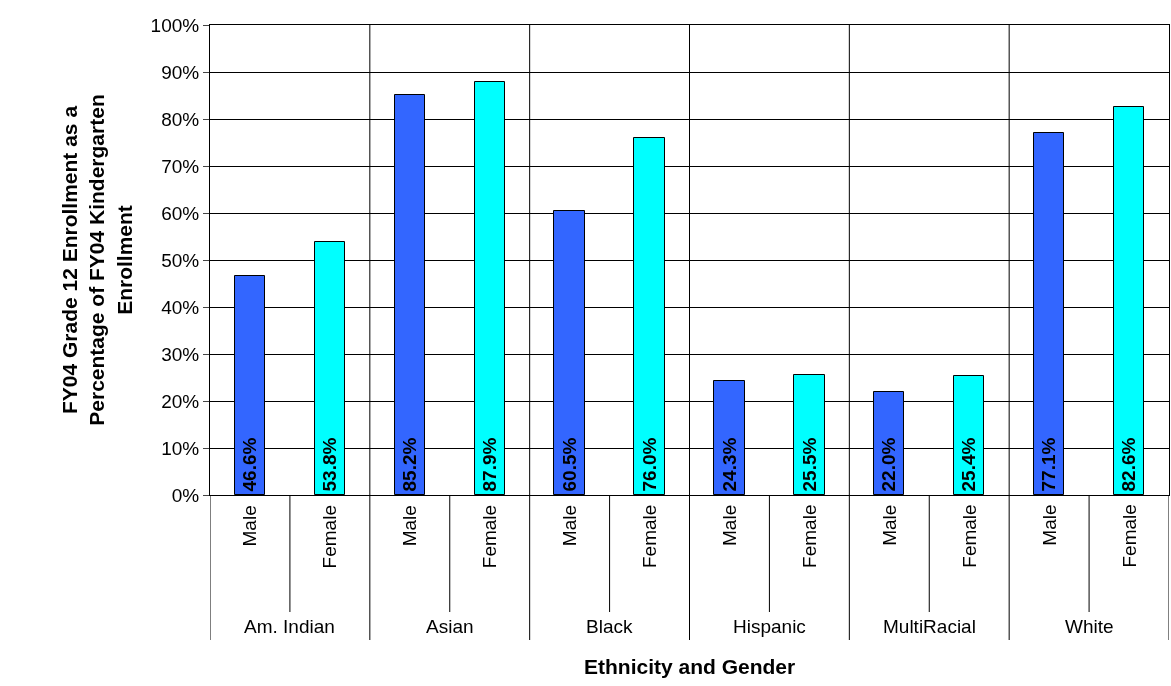 This screenshot has height=686, width=1171. I want to click on x-tick-label: Black, so click(609, 626).